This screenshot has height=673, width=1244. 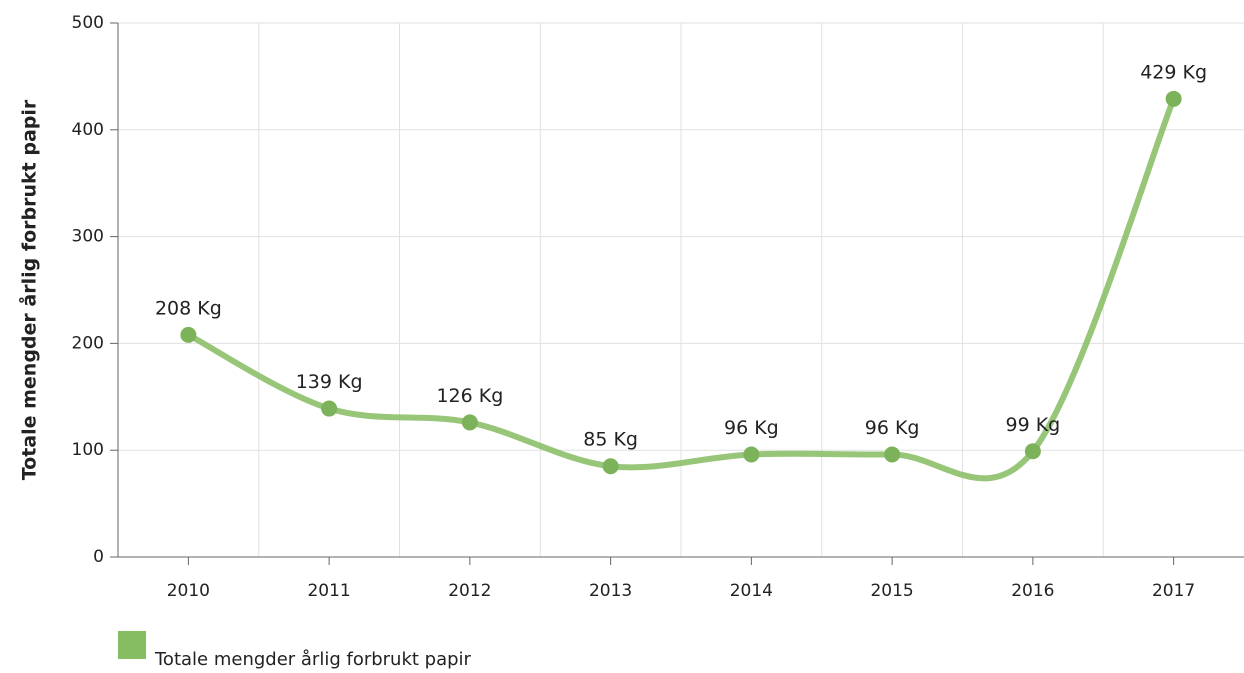 What do you see at coordinates (1032, 591) in the screenshot?
I see `x-tick-label: 2016` at bounding box center [1032, 591].